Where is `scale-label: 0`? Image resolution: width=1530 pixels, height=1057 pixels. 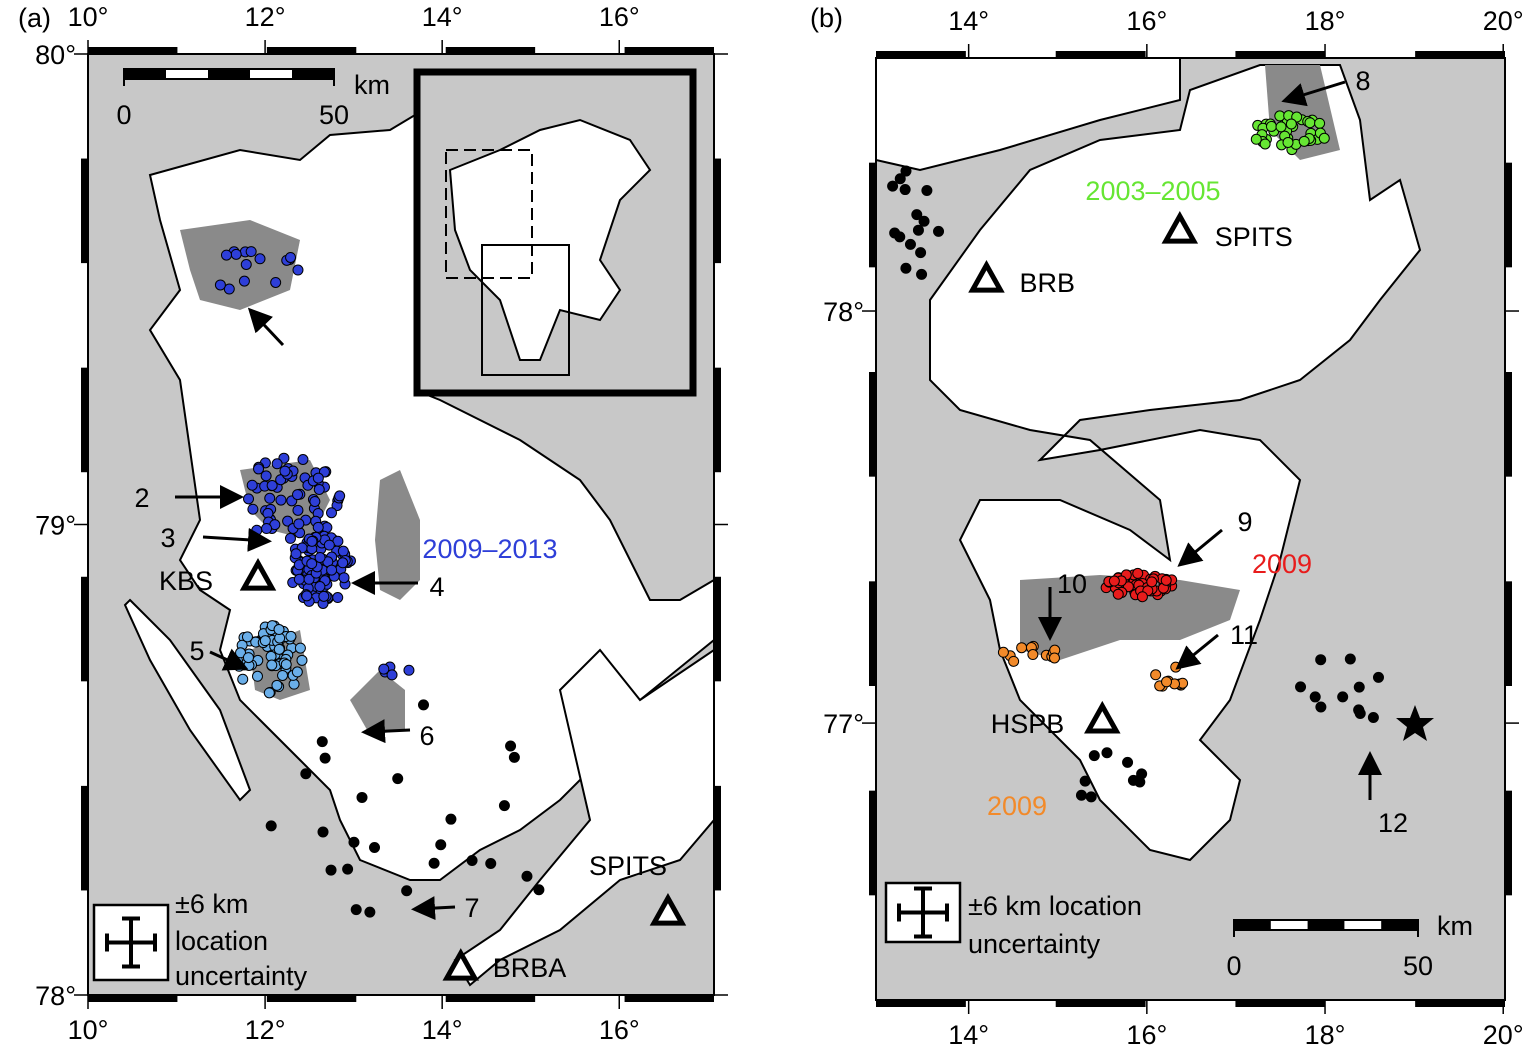
scale-label: 0 is located at coordinates (1233, 966).